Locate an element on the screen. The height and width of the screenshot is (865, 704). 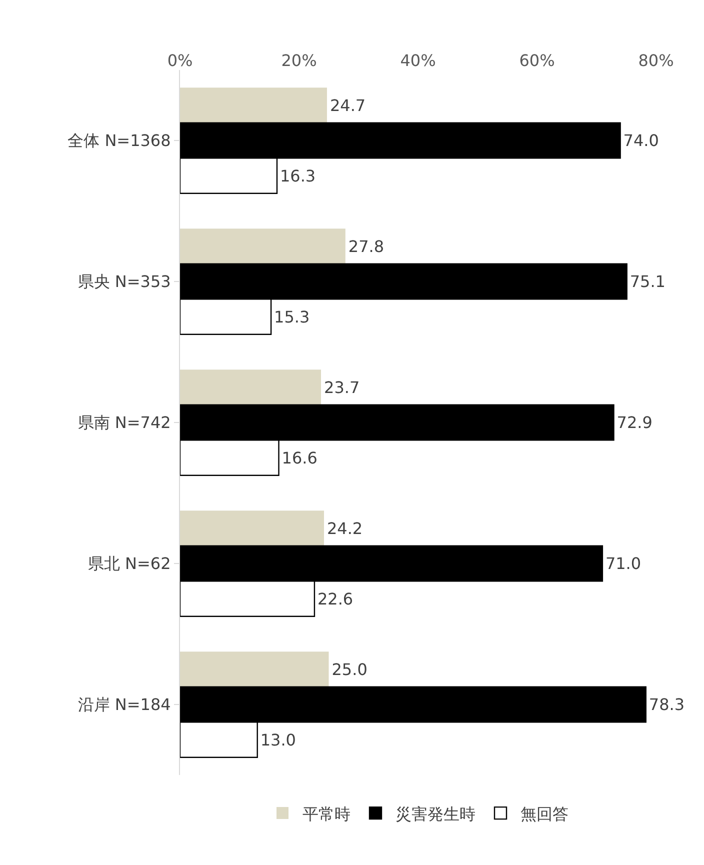
data-label: 24.2 is located at coordinates (344, 528).